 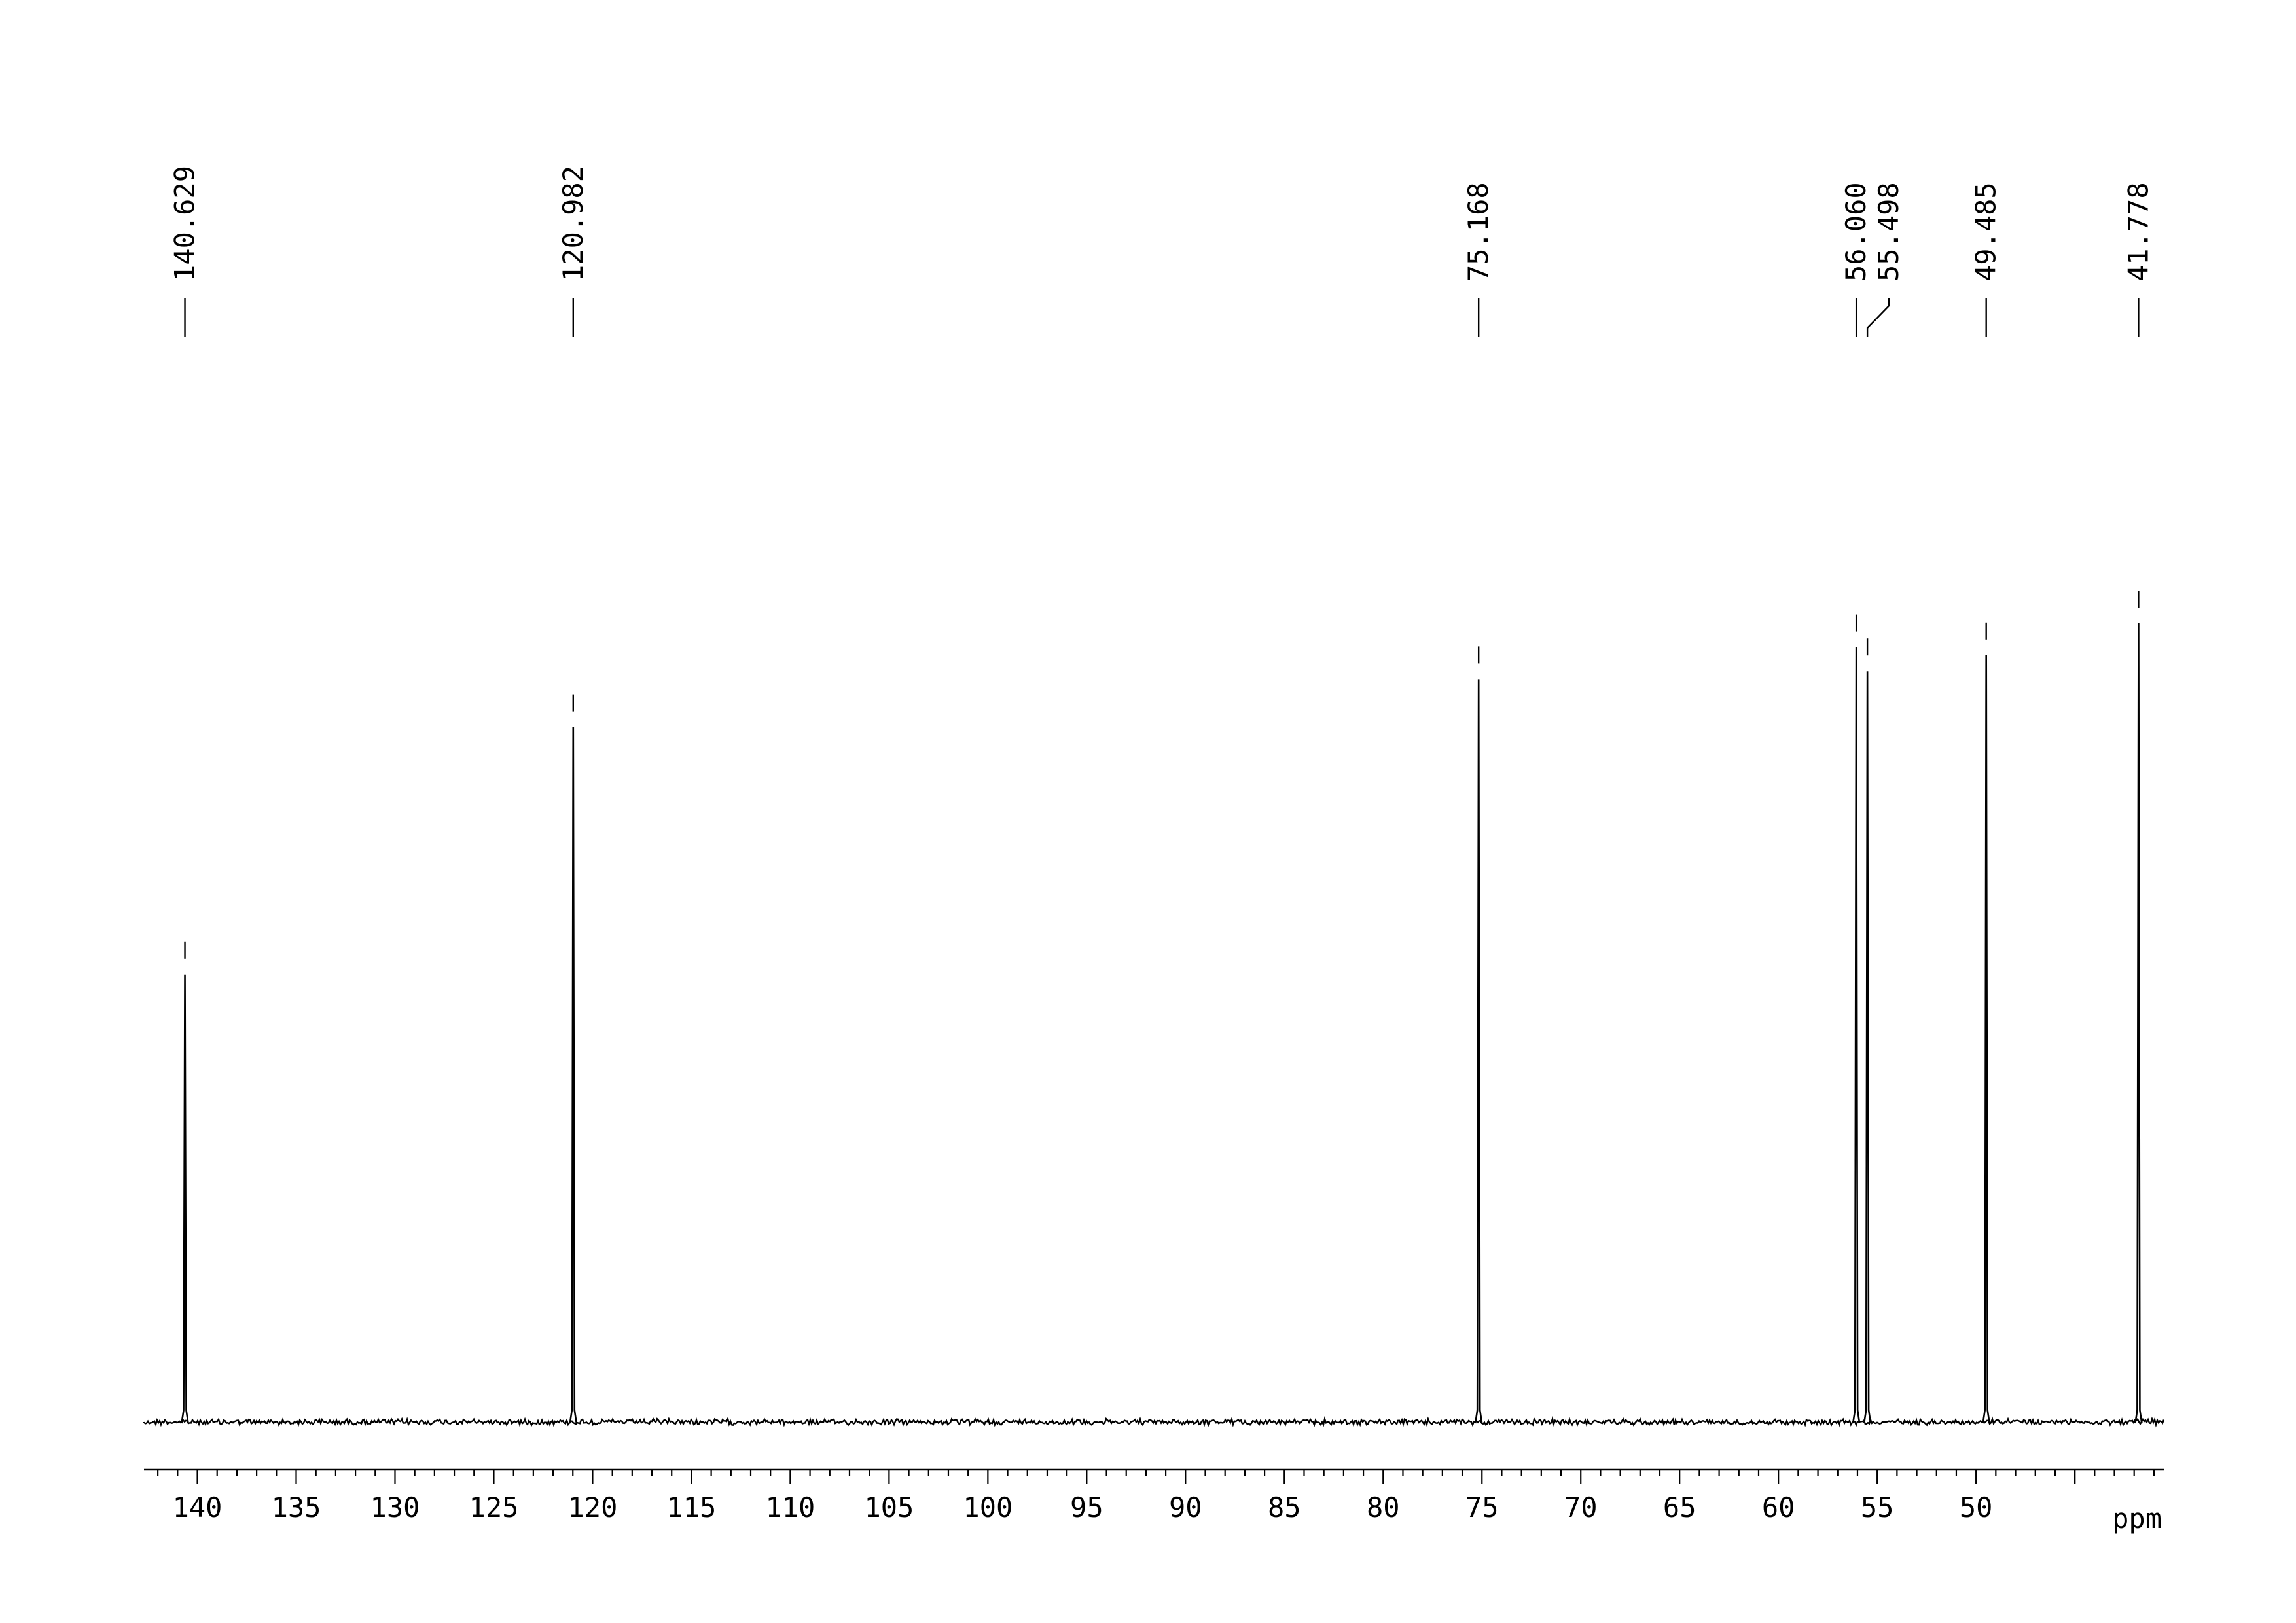 I want to click on peak-49.485, so click(x=1986, y=1039).